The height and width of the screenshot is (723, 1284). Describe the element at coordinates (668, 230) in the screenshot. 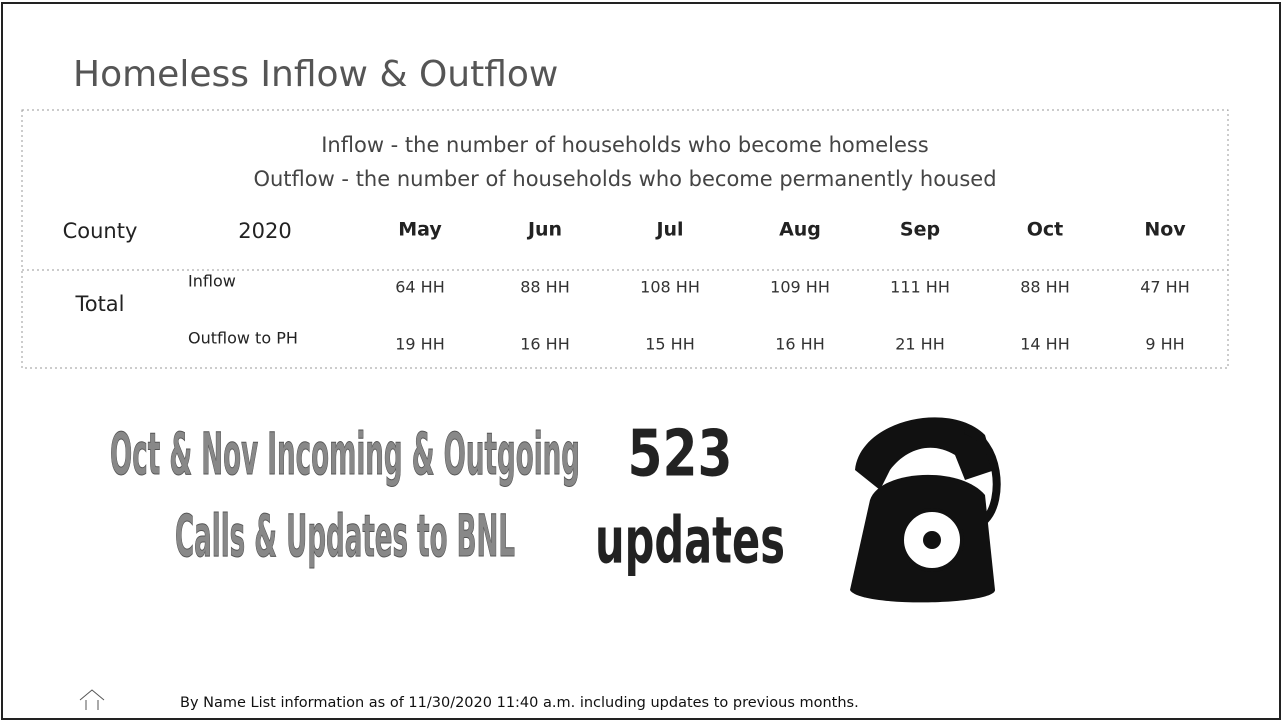

I see `column-header: Jul` at that location.